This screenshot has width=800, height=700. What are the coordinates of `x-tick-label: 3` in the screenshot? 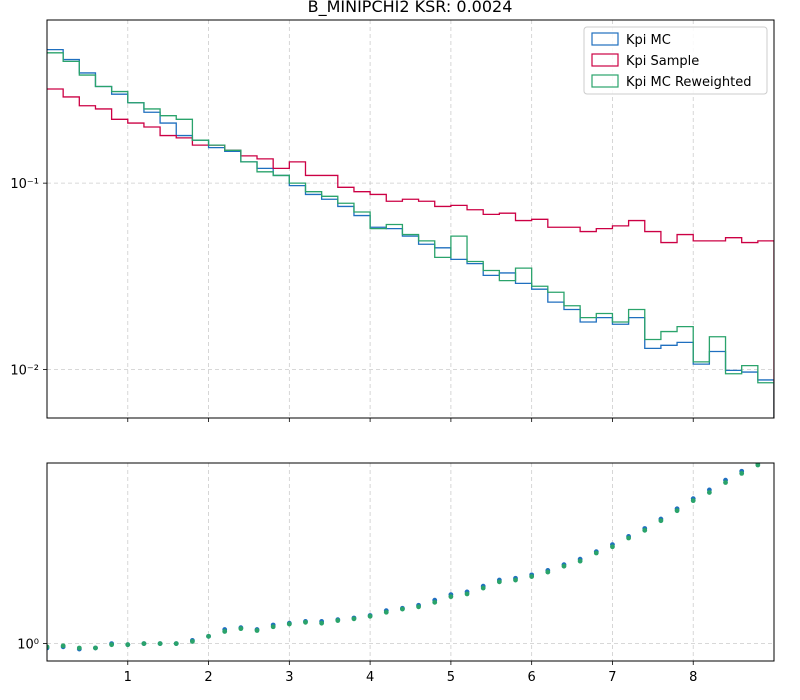 It's located at (289, 677).